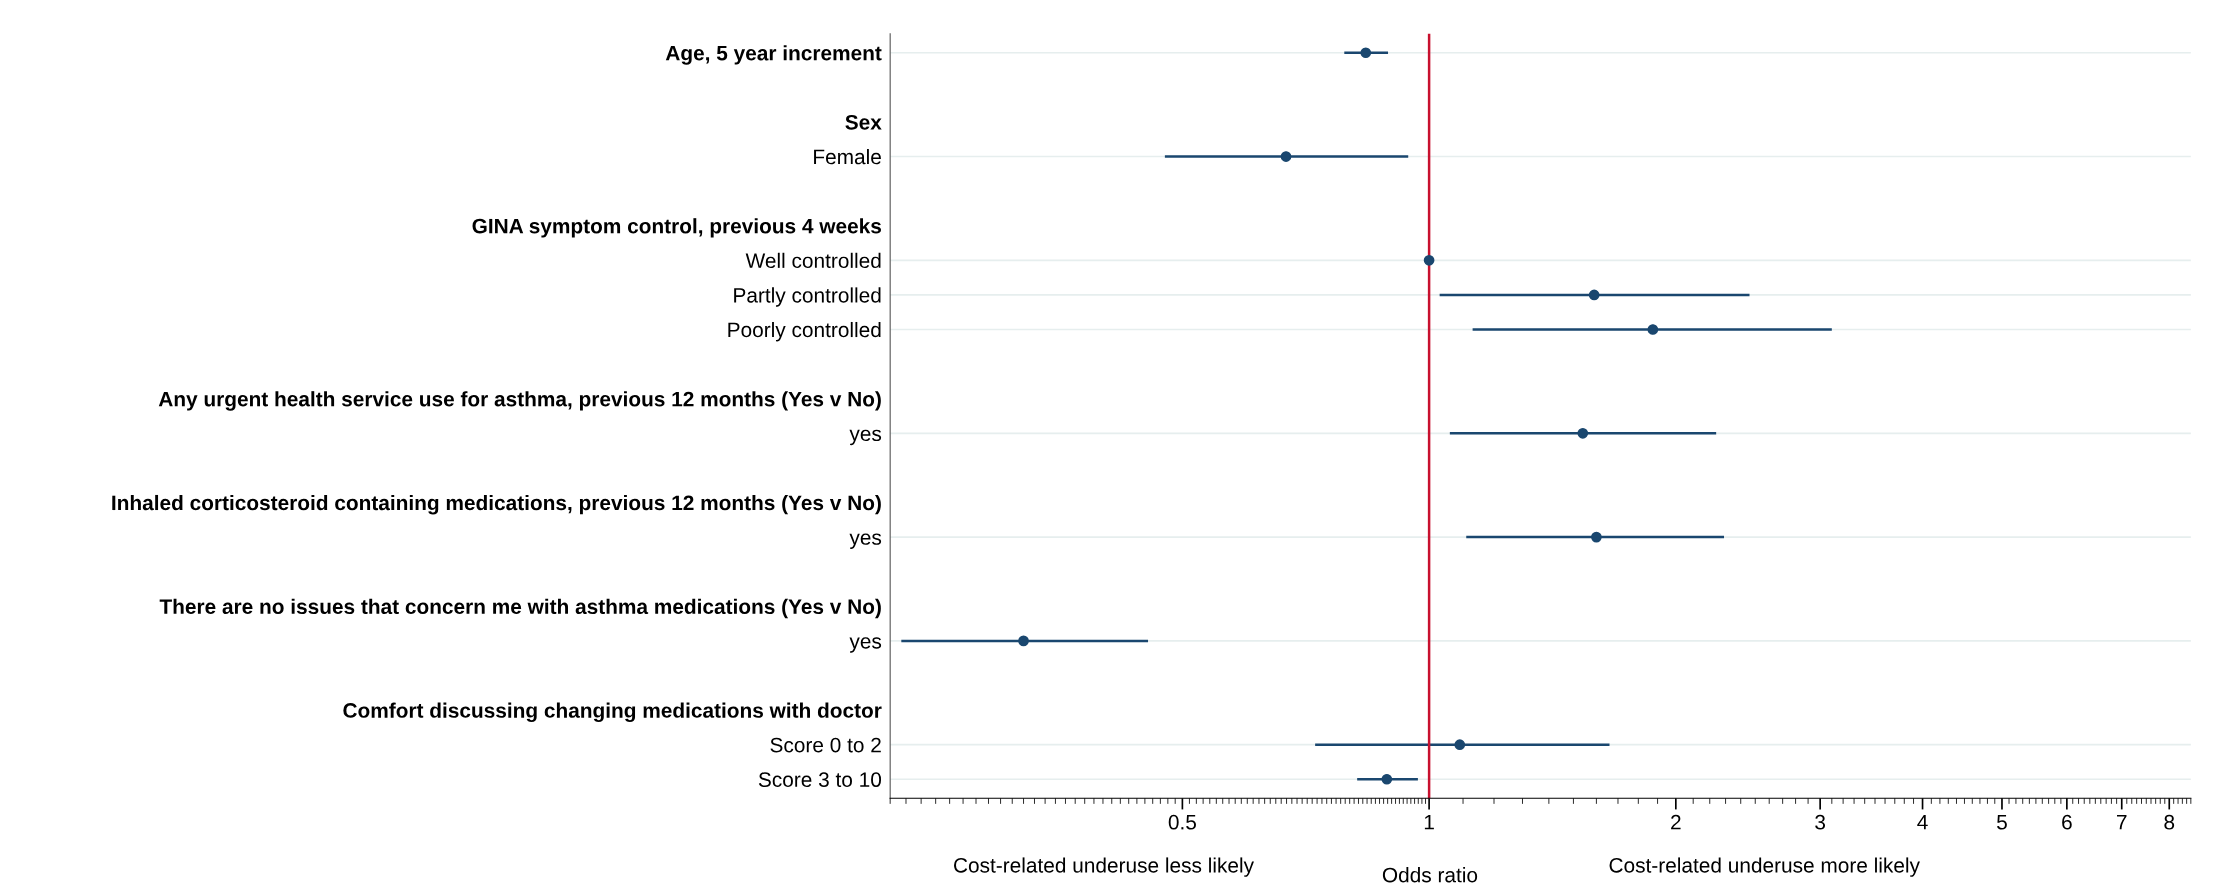  Describe the element at coordinates (1182, 822) in the screenshot. I see `x-tick-label: 0.5` at that location.